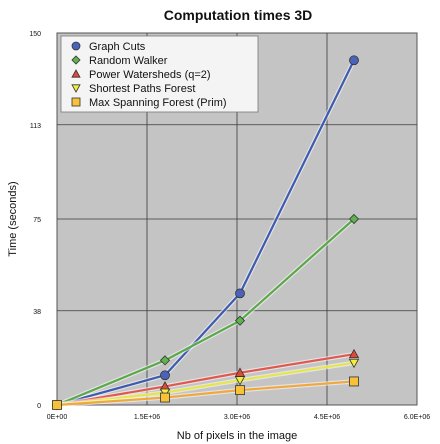  Describe the element at coordinates (147, 417) in the screenshot. I see `x-tick-label: 1.5E+06` at that location.